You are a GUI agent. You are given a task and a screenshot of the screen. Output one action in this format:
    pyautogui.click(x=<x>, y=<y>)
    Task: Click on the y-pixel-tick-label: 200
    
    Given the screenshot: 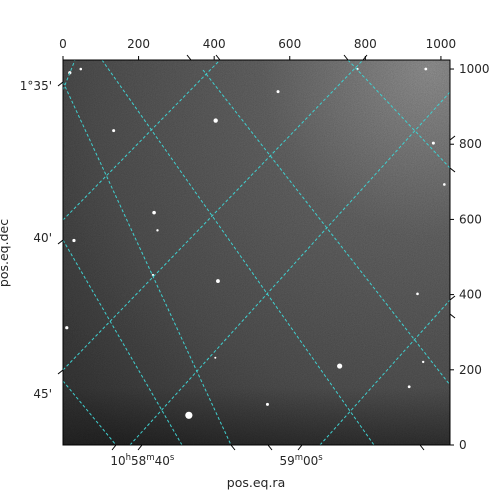 What is the action you would take?
    pyautogui.click(x=470, y=370)
    